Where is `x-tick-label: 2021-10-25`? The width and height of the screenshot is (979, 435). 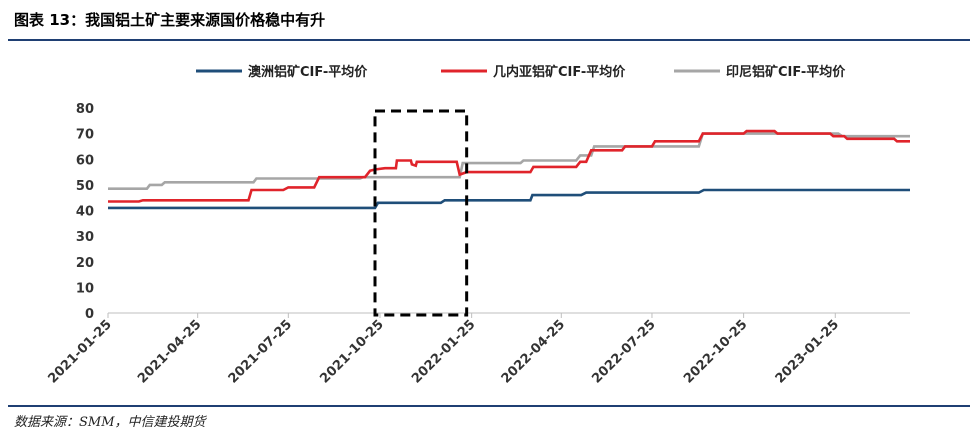 x-tick-label: 2021-10-25 is located at coordinates (351, 351).